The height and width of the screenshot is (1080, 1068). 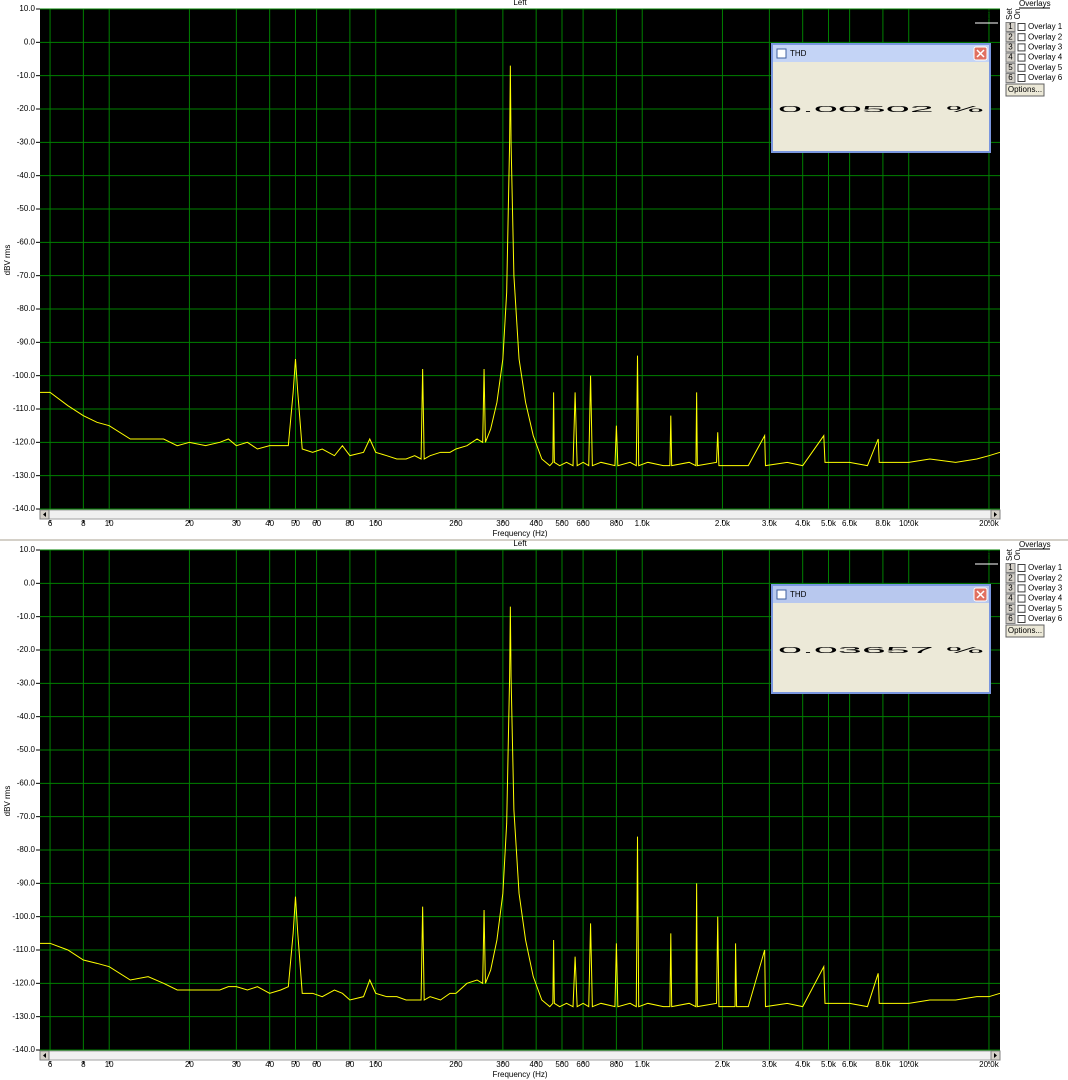 What do you see at coordinates (643, 1064) in the screenshot?
I see `x-tick-label: 1.0k` at bounding box center [643, 1064].